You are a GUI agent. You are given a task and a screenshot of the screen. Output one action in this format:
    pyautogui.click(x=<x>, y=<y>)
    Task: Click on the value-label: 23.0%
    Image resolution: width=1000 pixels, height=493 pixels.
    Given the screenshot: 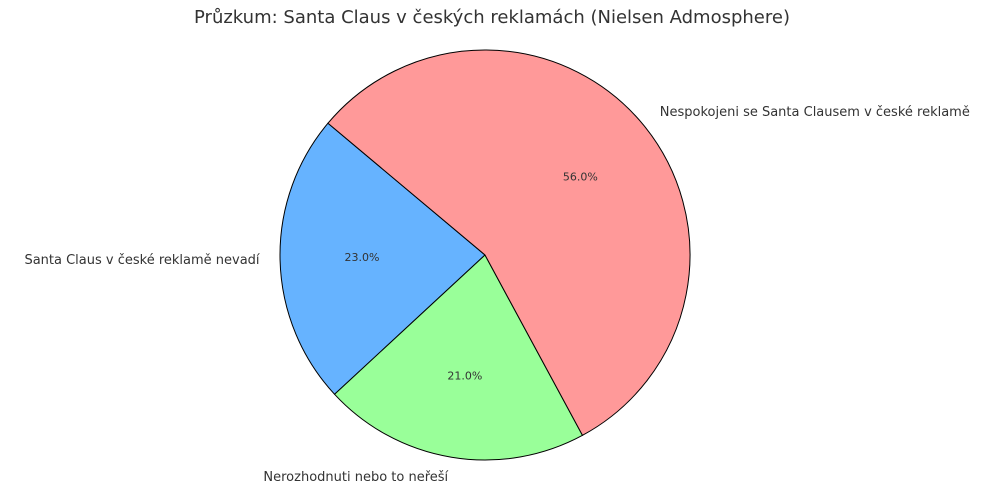 What is the action you would take?
    pyautogui.click(x=362, y=257)
    